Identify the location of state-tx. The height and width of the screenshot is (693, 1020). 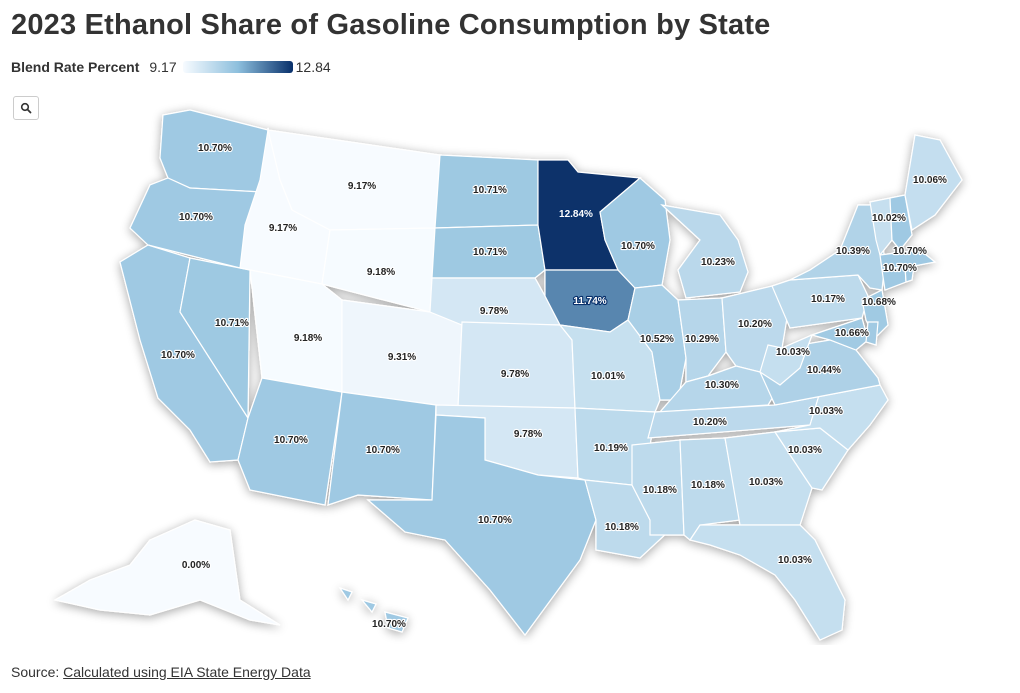
(481, 525).